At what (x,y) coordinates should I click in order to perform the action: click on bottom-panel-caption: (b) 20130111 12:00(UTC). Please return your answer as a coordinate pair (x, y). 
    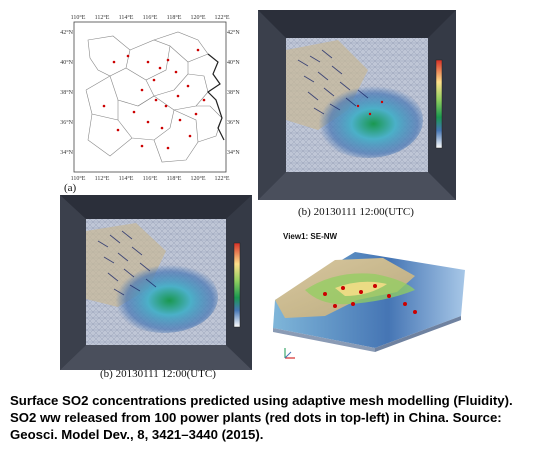
    Looking at the image, I should click on (158, 374).